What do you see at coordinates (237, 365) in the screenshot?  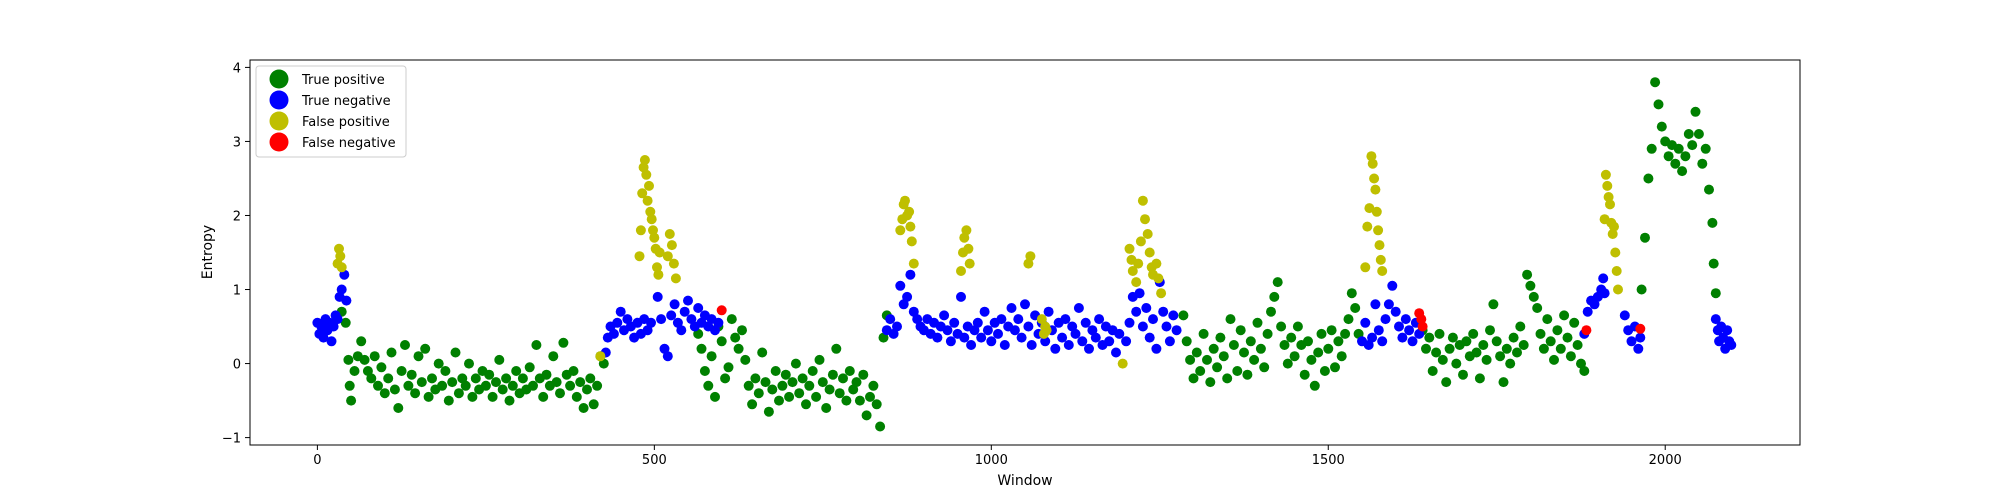 I see `y-tick-label: 0` at bounding box center [237, 365].